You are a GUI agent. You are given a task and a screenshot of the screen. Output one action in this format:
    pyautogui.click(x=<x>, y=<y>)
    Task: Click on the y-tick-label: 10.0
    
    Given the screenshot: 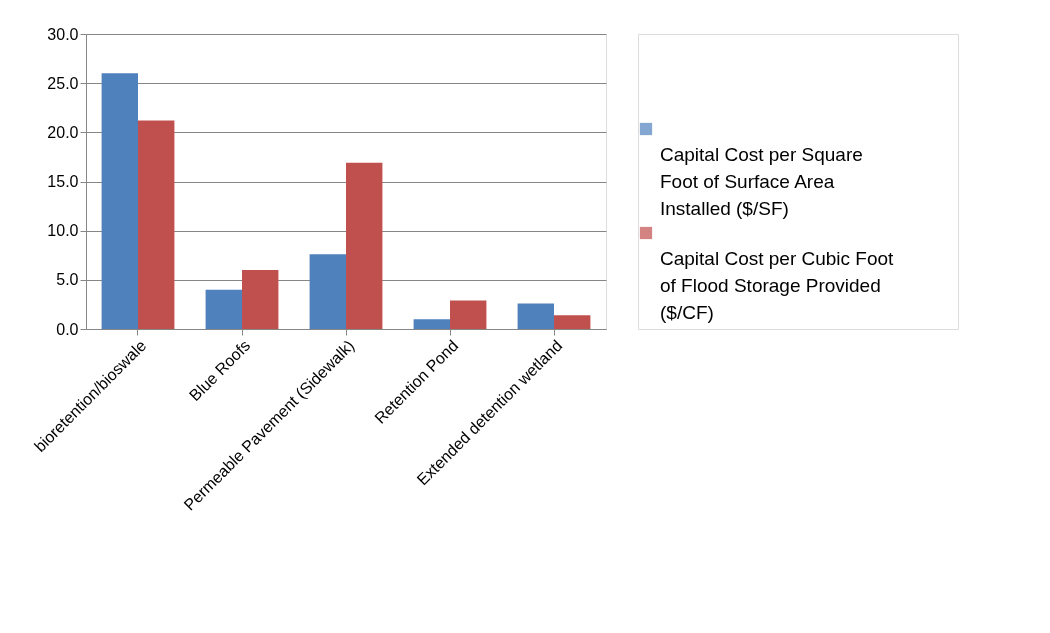 What is the action you would take?
    pyautogui.click(x=63, y=231)
    